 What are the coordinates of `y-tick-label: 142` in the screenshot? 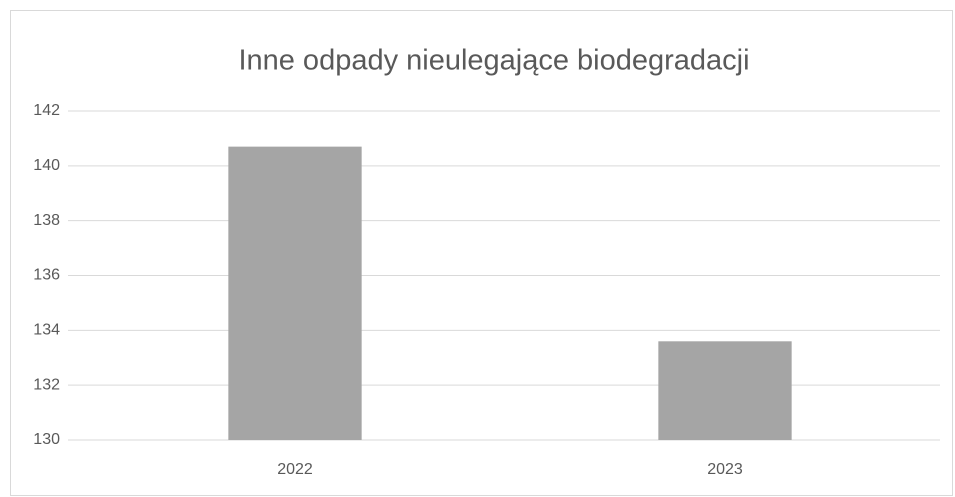 It's located at (46, 110).